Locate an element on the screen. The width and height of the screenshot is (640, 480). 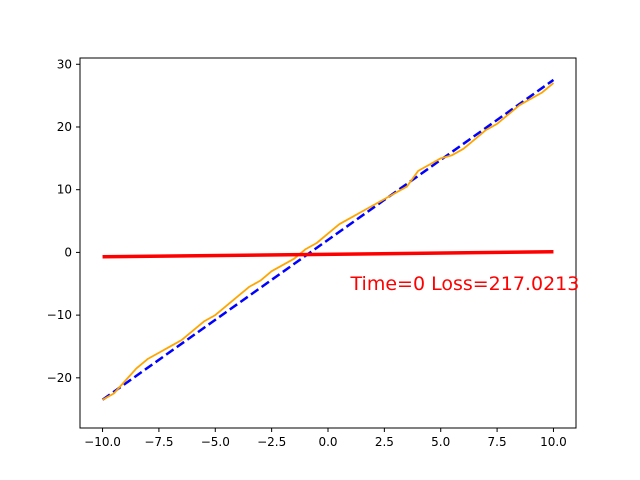
x-axis: −10.0 −7.5 −5.0 −2.5 0.0 2.5 5.0 7.5 10.0 is located at coordinates (325, 438).